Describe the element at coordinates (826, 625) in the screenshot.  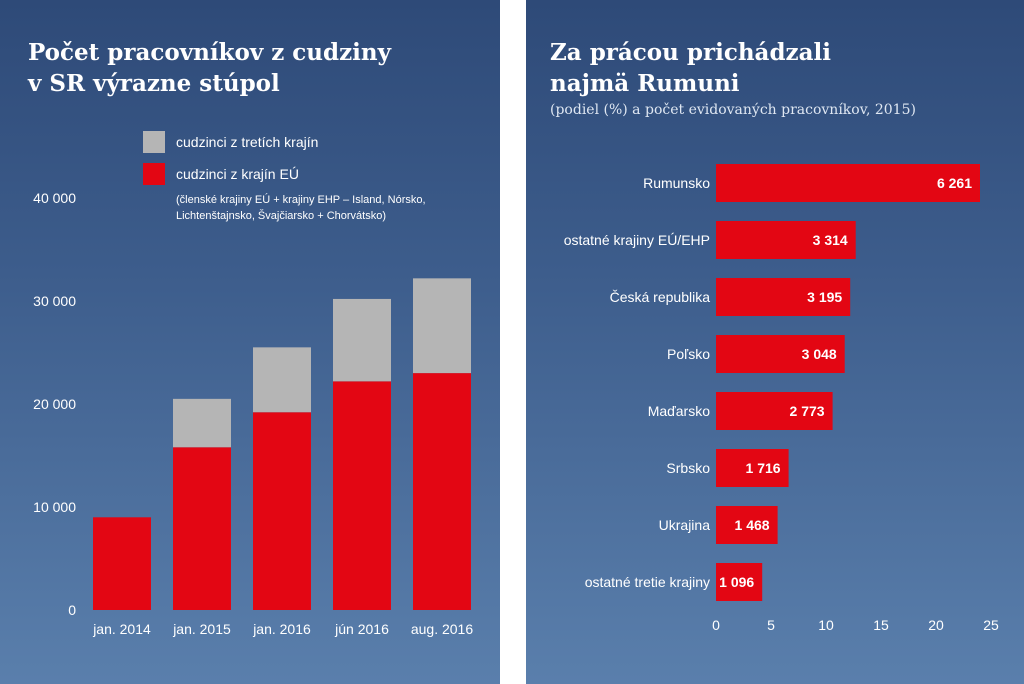
I see `x-tick-label: 10` at that location.